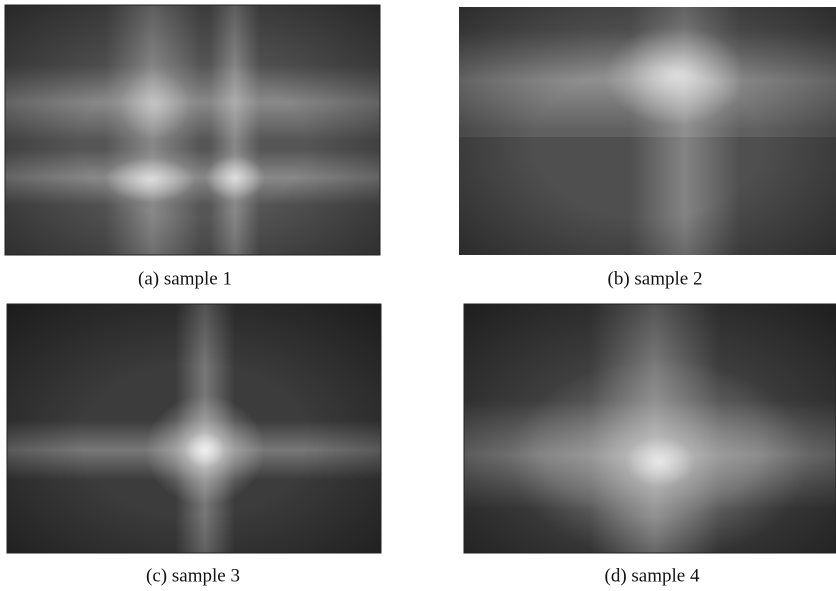 Image resolution: width=836 pixels, height=591 pixels. I want to click on caption: (c) sample 3, so click(193, 575).